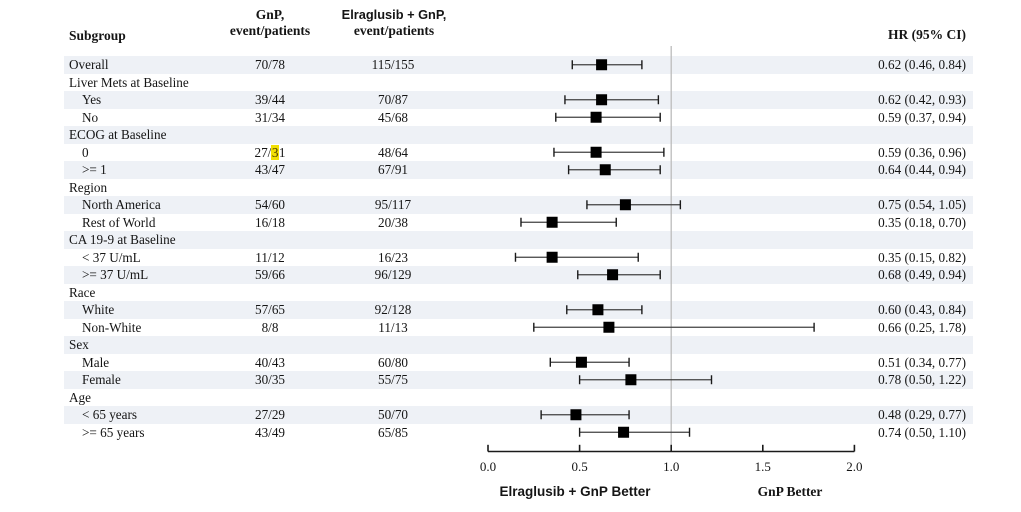 Image resolution: width=1021 pixels, height=512 pixels. I want to click on subgroup-label: Sex, so click(79, 344).